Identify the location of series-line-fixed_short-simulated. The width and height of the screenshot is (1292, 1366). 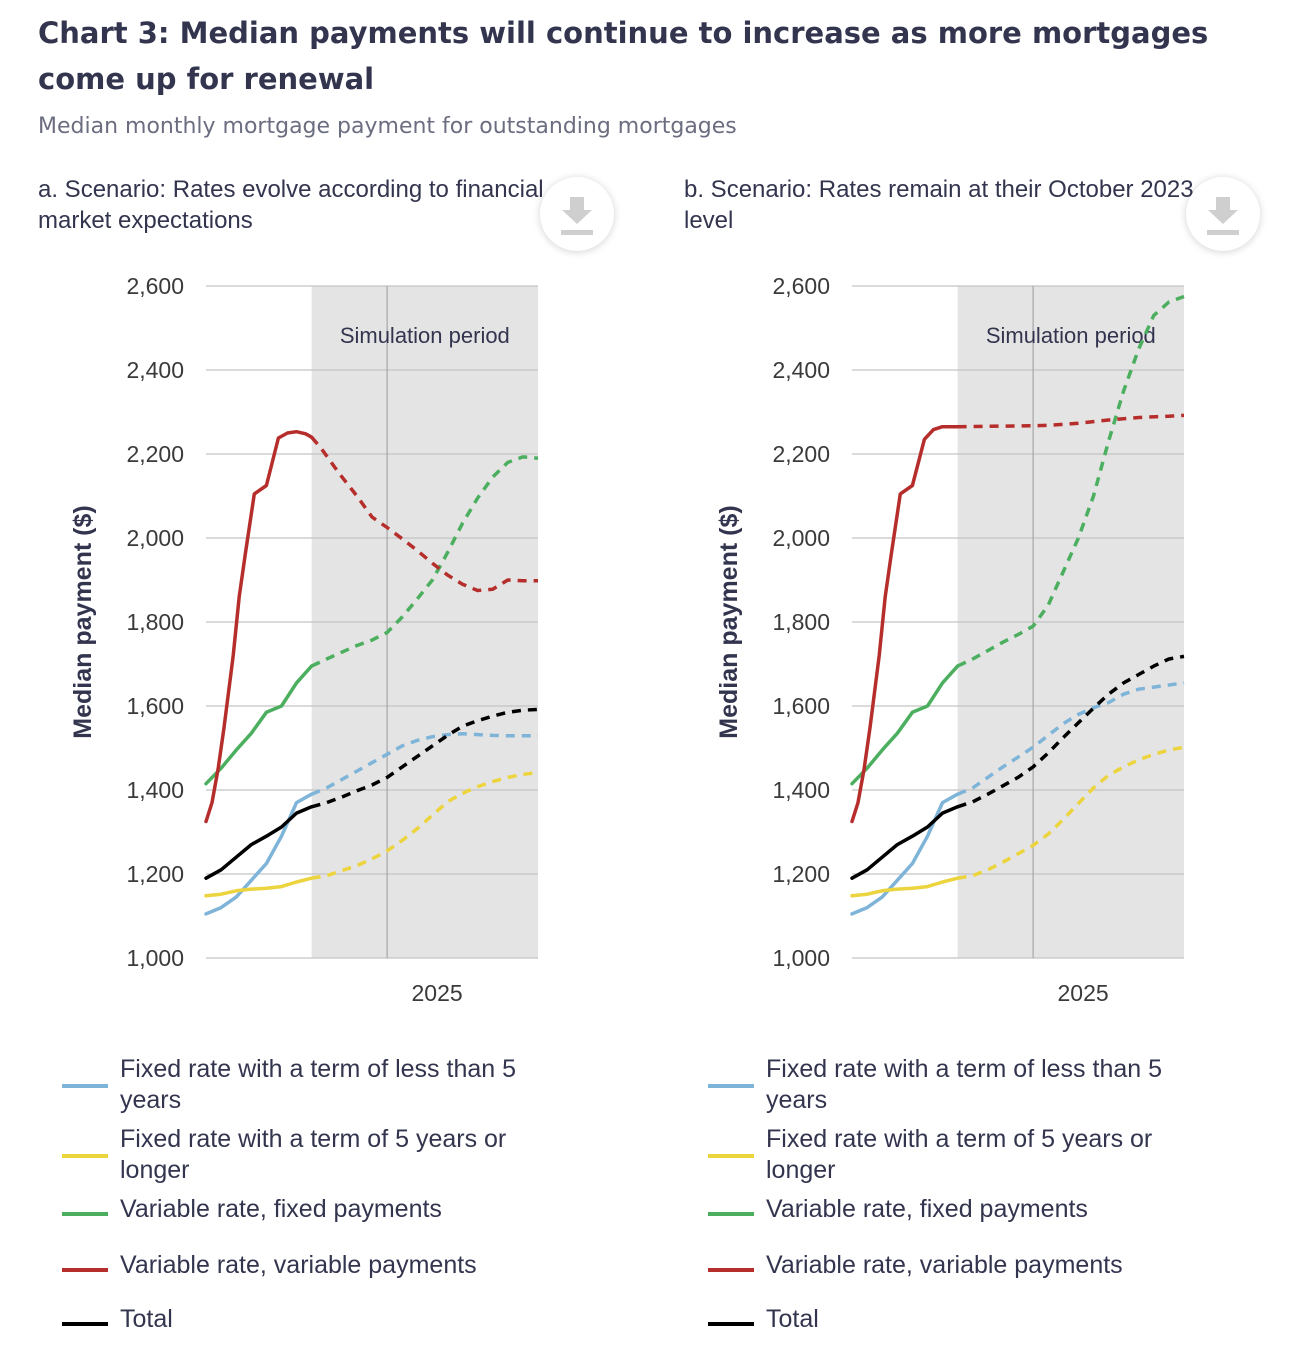
(1070, 738).